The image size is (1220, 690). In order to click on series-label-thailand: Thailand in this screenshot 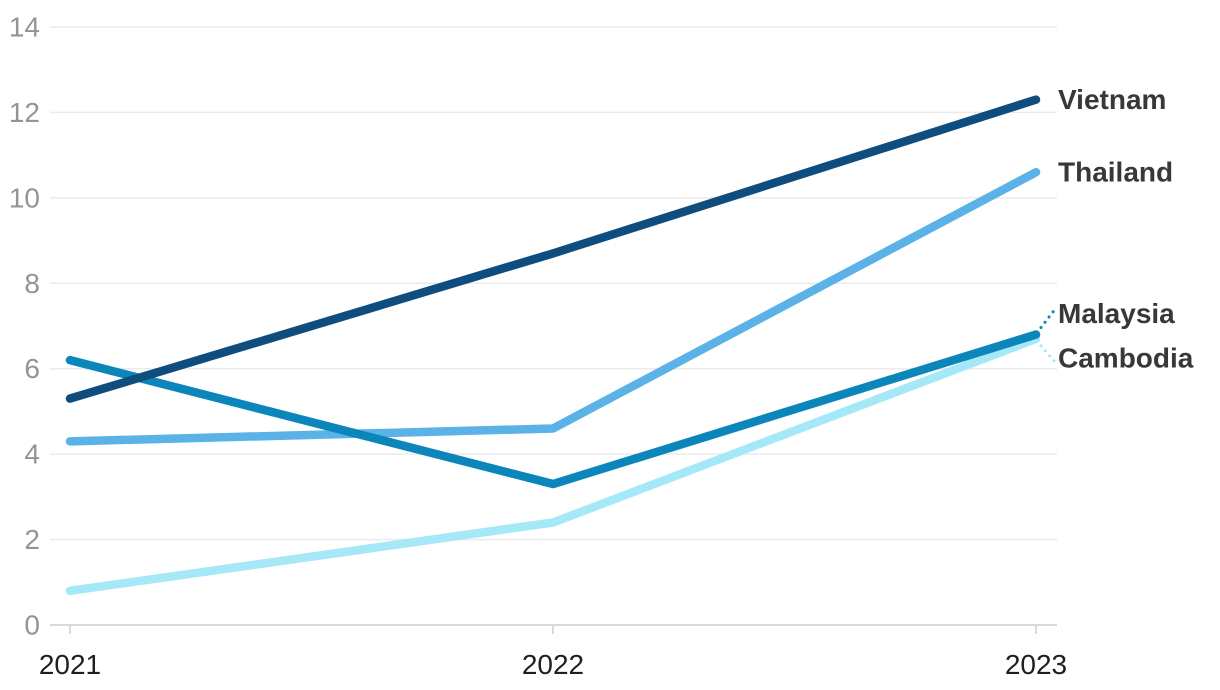, I will do `click(1115, 172)`.